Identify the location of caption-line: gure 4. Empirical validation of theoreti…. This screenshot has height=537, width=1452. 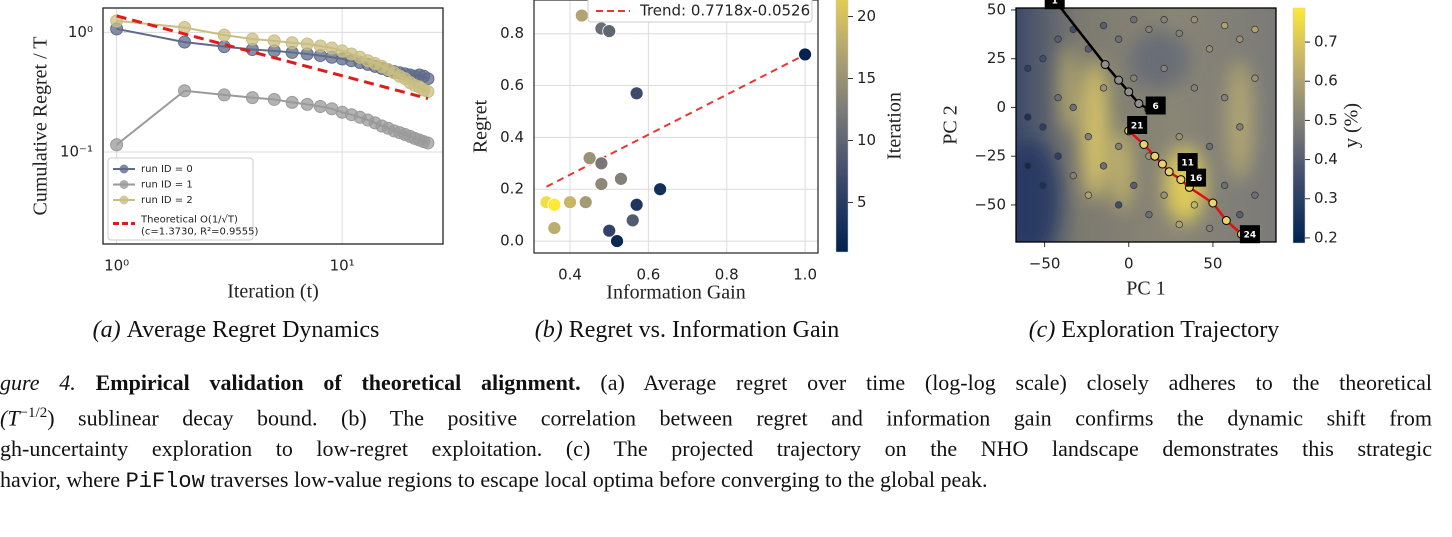
(716, 382).